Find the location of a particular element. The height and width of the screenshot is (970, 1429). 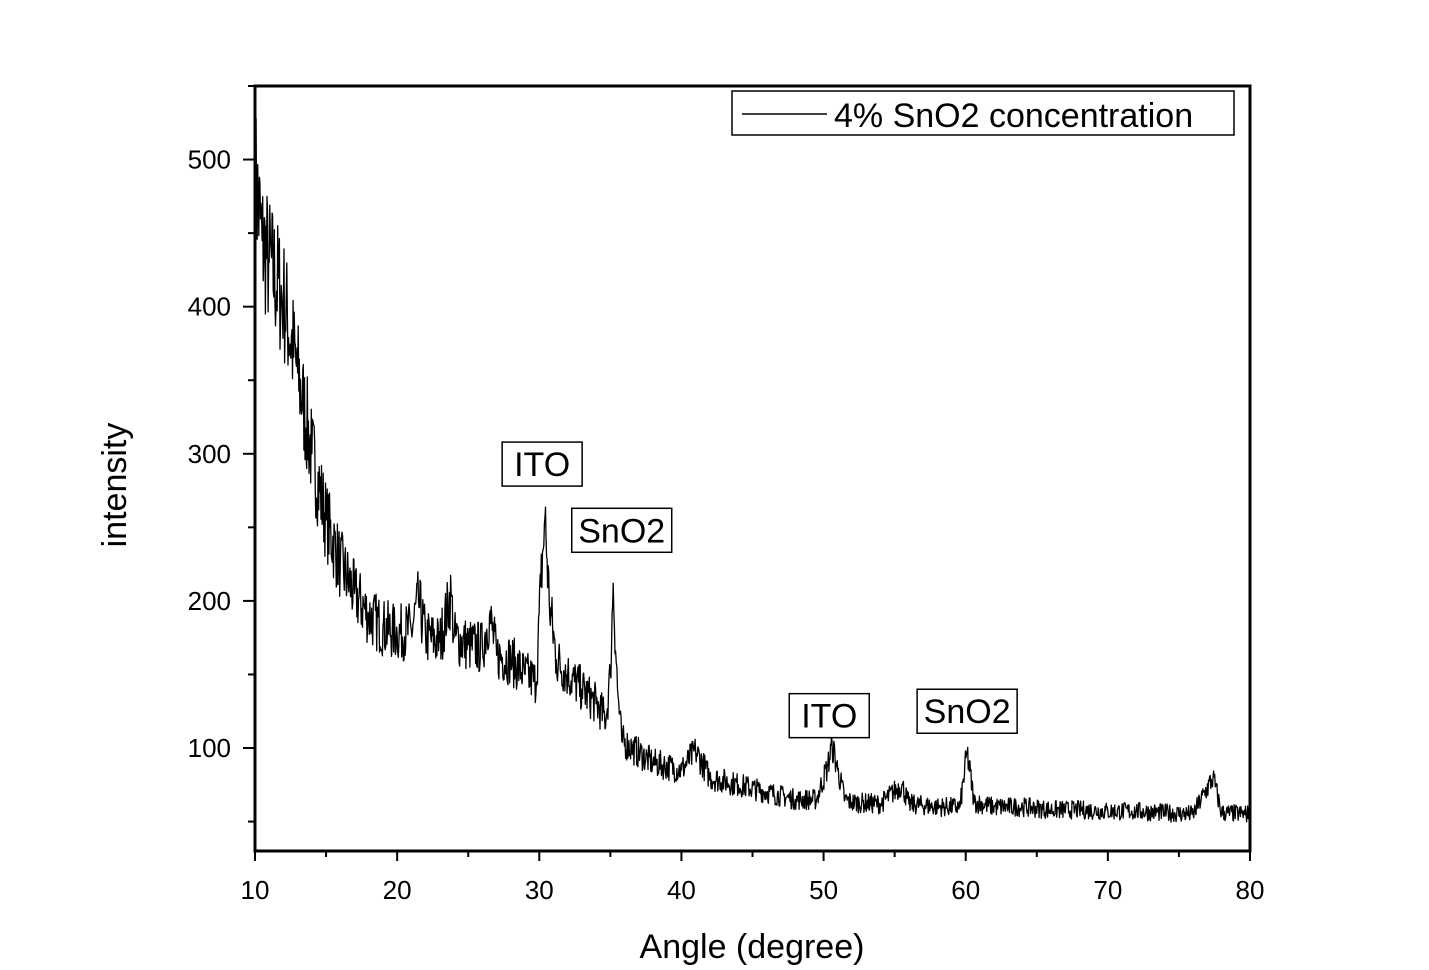

y-tick-label: 300 is located at coordinates (209, 454).